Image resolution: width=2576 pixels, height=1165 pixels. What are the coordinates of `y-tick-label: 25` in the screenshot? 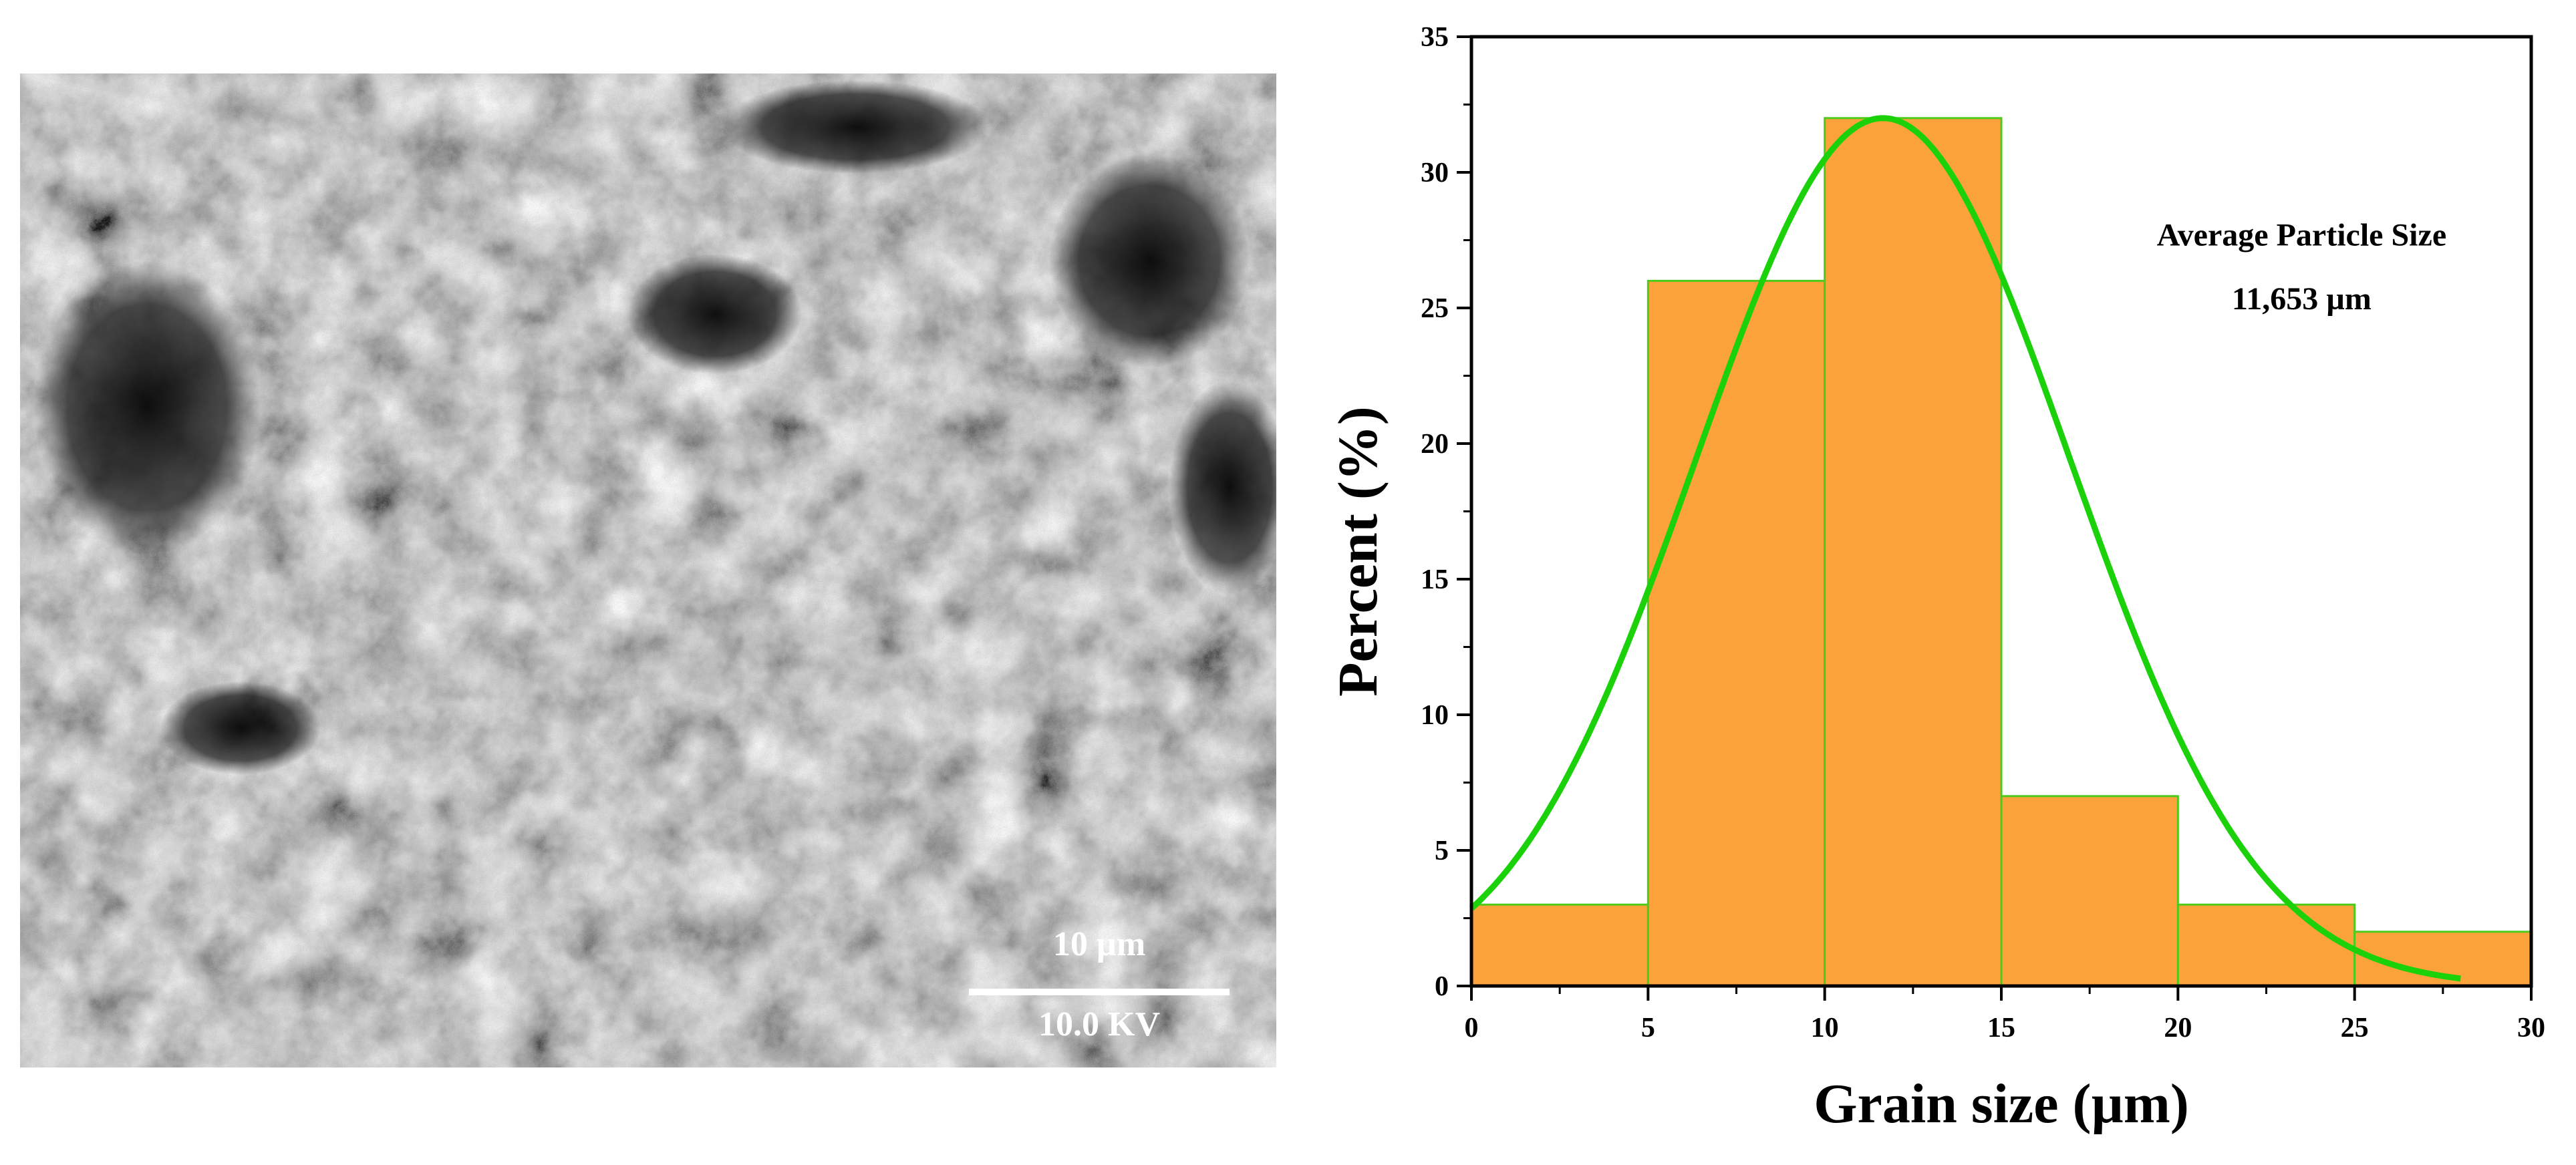 It's located at (1435, 309).